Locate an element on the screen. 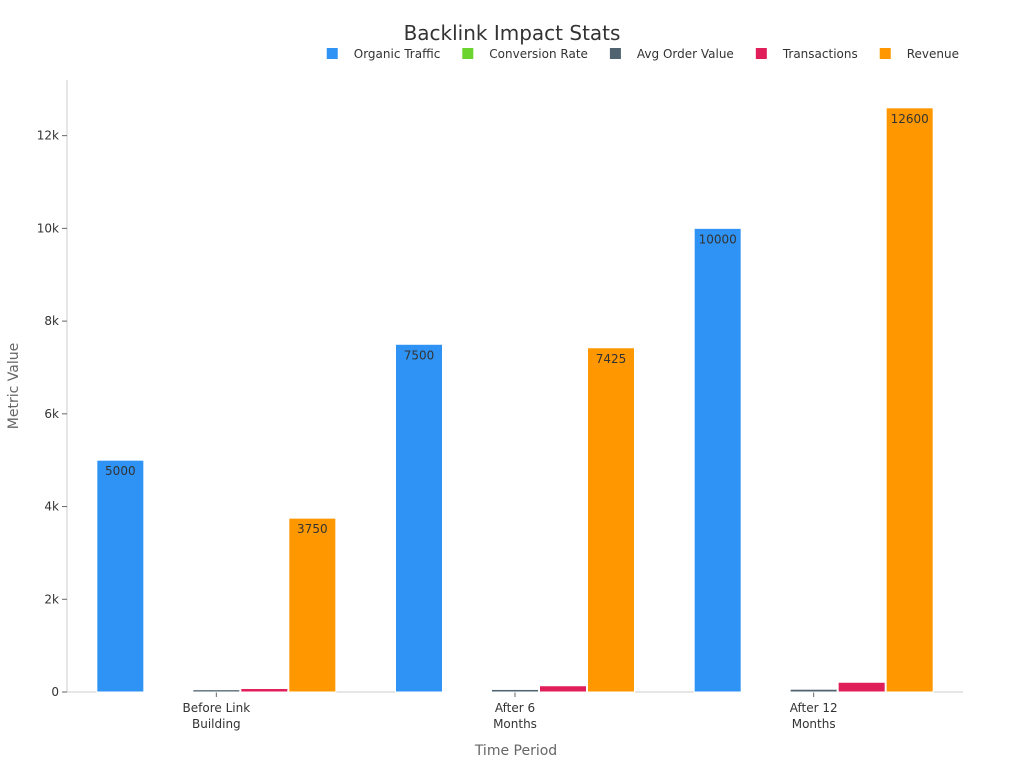 Image resolution: width=1024 pixels, height=768 pixels. legend-item-conversion-rate: Conversion Rate is located at coordinates (525, 54).